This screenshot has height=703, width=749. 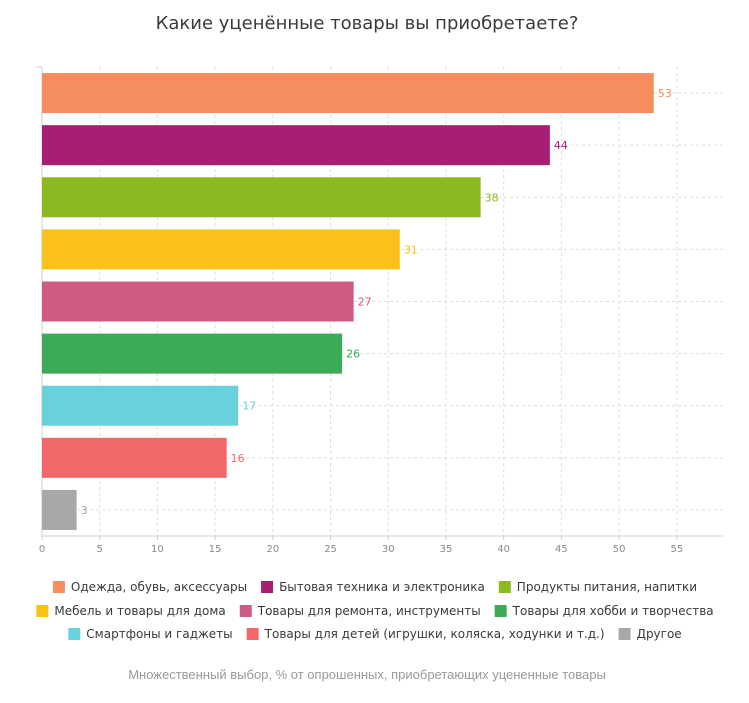 I want to click on data-label: 26, so click(x=353, y=354).